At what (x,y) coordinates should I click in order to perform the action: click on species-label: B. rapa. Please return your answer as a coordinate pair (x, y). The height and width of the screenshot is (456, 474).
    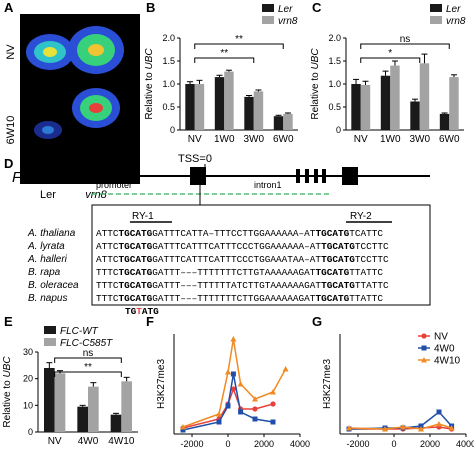
    Looking at the image, I should click on (44, 272).